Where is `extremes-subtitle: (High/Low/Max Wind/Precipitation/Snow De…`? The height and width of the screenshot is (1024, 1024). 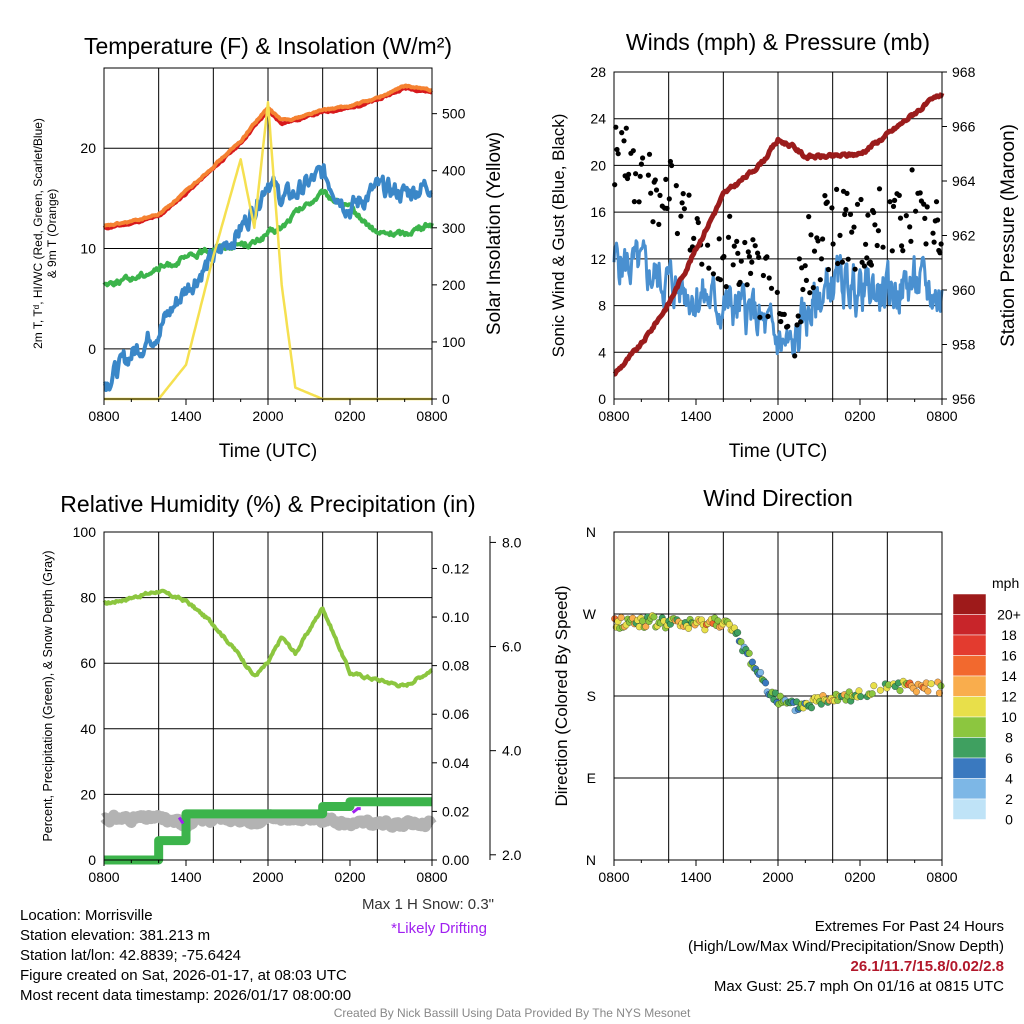
extremes-subtitle: (High/Low/Max Wind/Precipitation/Snow De… is located at coordinates (846, 946).